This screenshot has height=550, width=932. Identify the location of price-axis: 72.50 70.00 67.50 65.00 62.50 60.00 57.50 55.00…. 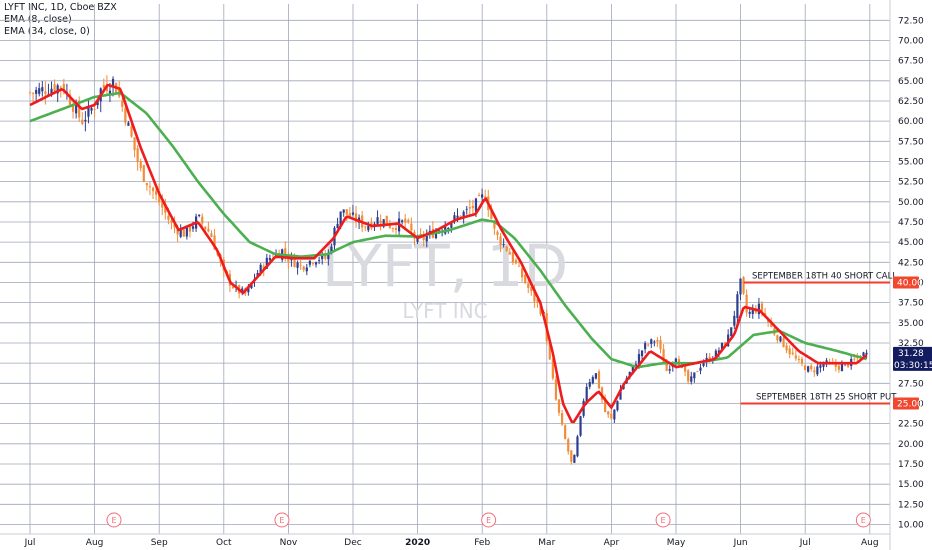
(911, 273).